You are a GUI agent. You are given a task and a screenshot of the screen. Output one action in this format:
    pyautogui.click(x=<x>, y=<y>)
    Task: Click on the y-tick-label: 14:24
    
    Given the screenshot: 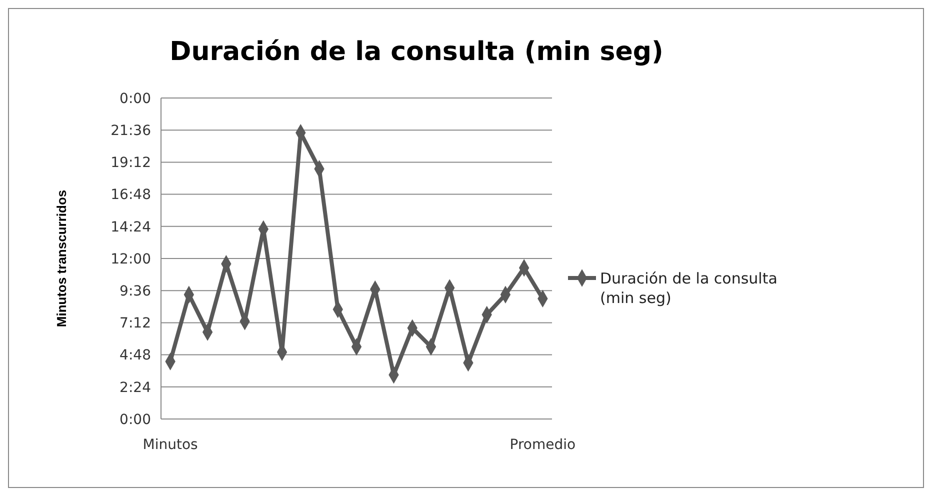 What is the action you would take?
    pyautogui.click(x=131, y=227)
    